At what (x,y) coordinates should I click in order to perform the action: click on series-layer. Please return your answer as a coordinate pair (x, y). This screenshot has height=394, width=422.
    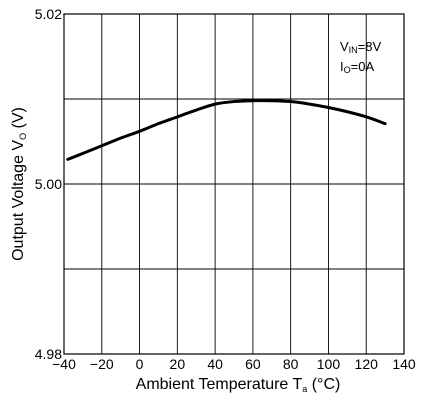
    Looking at the image, I should click on (226, 130).